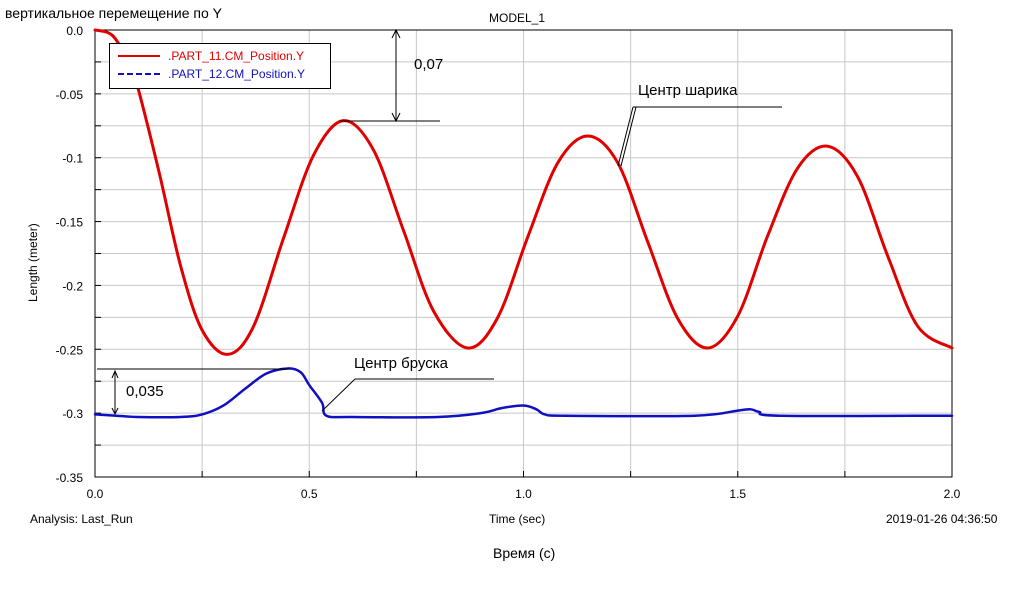  I want to click on legend-label-part-12: .PART_12.CM_Position.Y, so click(236, 74).